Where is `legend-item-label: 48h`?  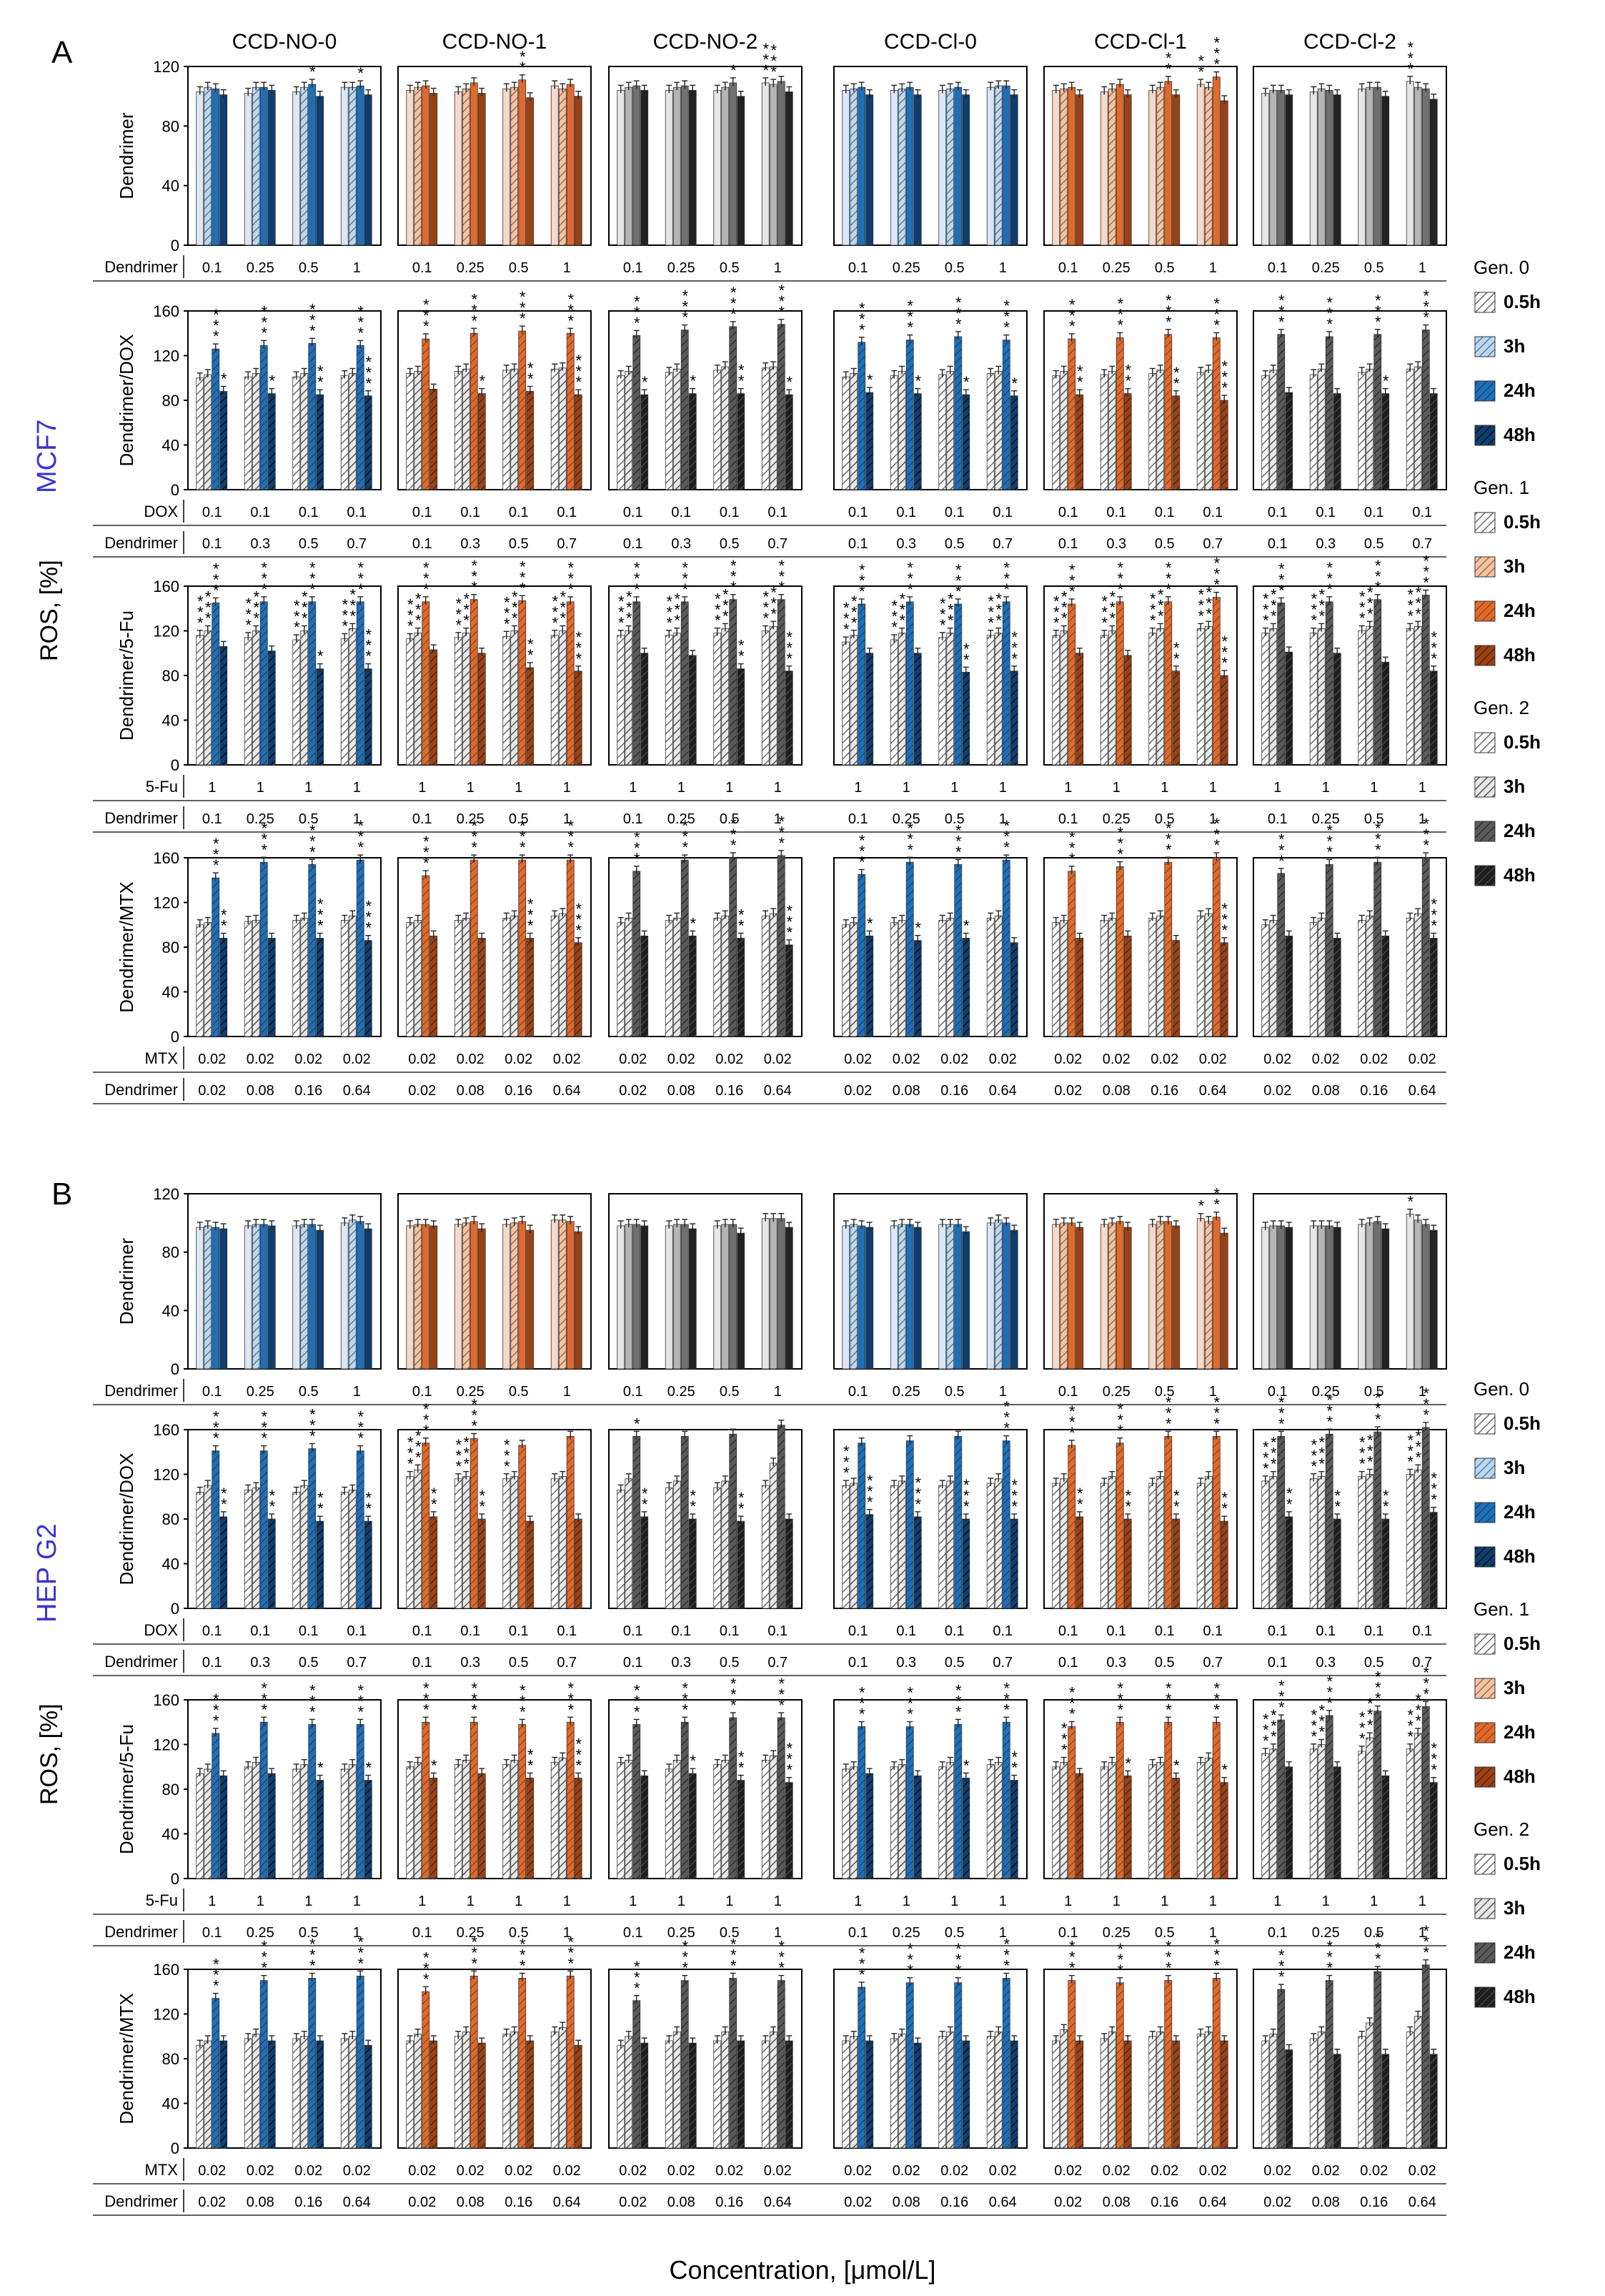 legend-item-label: 48h is located at coordinates (1520, 1776).